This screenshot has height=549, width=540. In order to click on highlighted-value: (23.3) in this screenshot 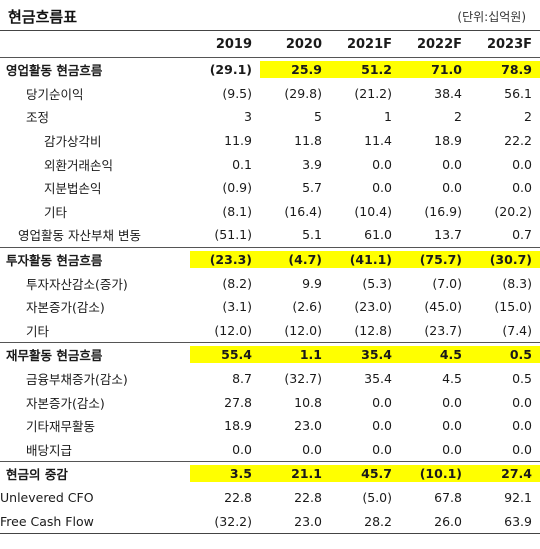, I will do `click(225, 260)`.